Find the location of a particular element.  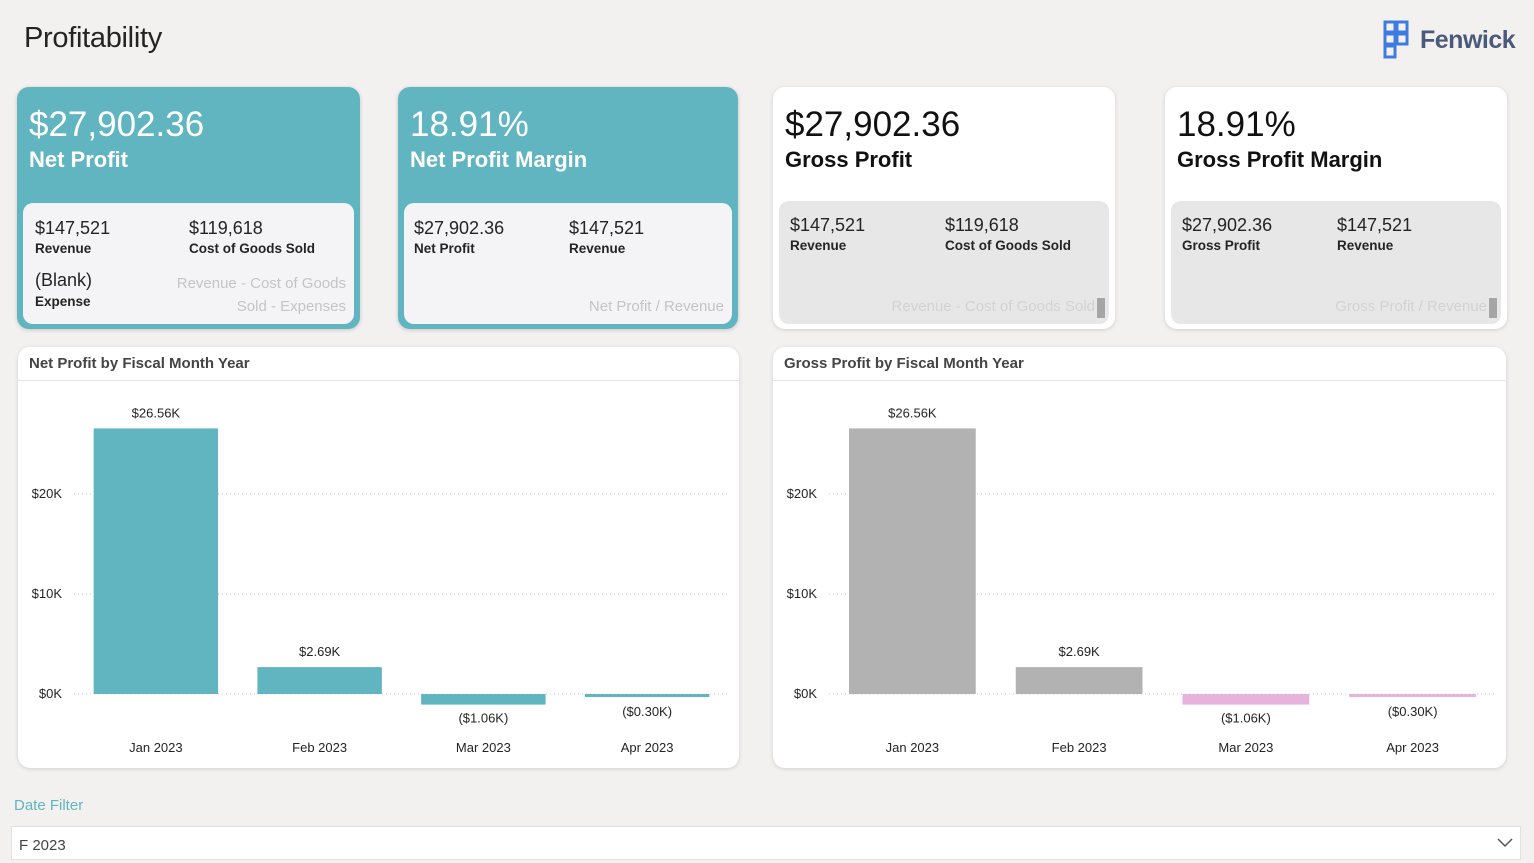

kpi-label: Gross Profit is located at coordinates (849, 159).